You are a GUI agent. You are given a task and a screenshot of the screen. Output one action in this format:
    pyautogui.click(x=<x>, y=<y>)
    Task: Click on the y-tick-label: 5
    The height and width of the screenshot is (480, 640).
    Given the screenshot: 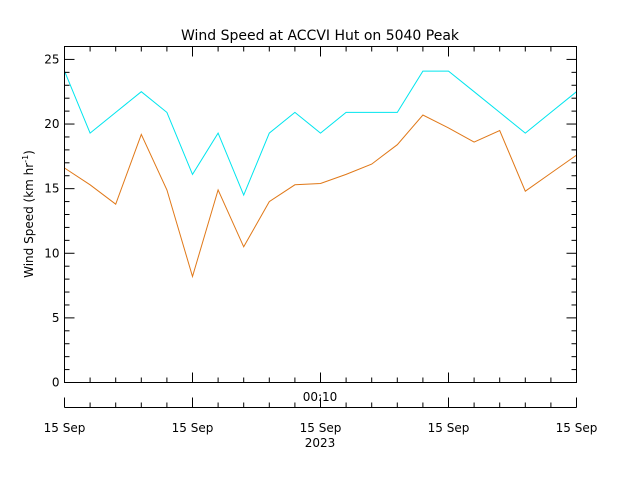 What is the action you would take?
    pyautogui.click(x=56, y=318)
    